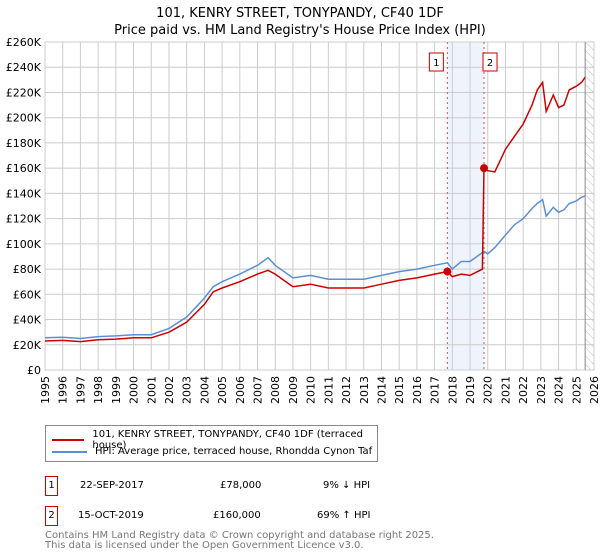 The image size is (600, 560). Describe the element at coordinates (344, 515) in the screenshot. I see `sale-hpi-diff: 69% ↑ HPI` at that location.